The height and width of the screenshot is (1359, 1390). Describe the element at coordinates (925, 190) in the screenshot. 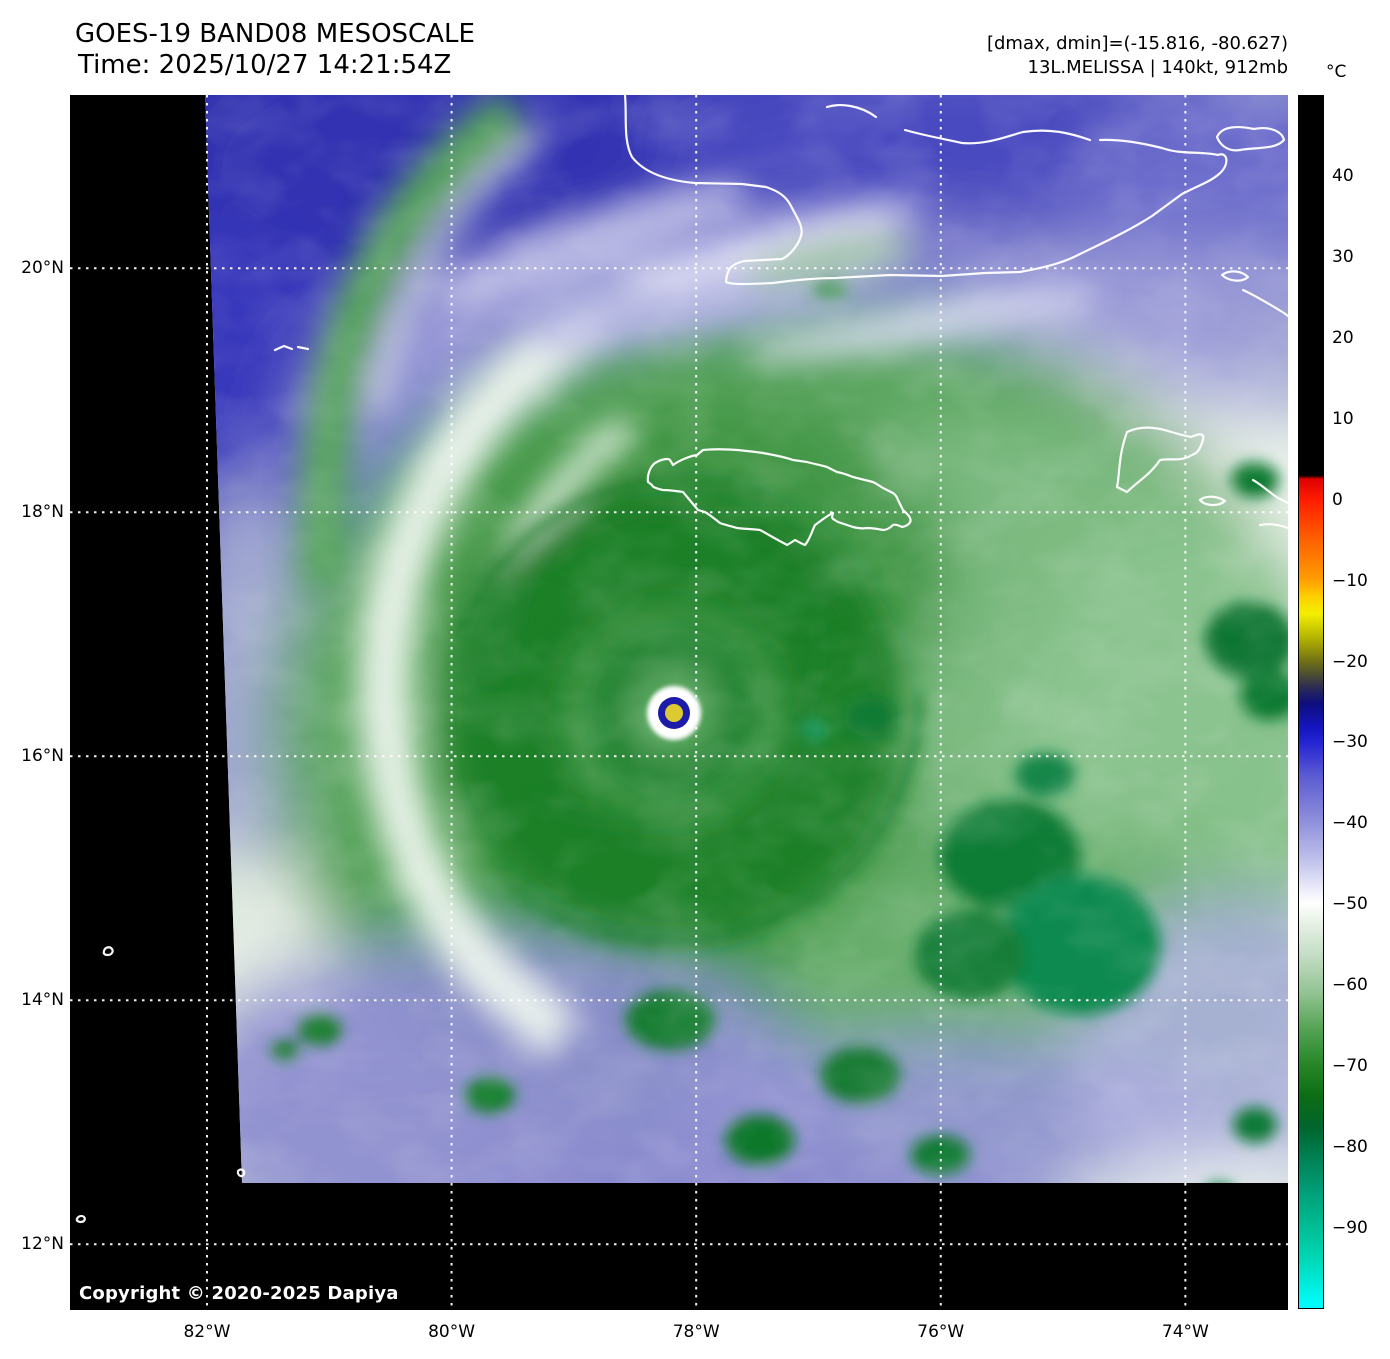

I see `coastline-cuba` at that location.